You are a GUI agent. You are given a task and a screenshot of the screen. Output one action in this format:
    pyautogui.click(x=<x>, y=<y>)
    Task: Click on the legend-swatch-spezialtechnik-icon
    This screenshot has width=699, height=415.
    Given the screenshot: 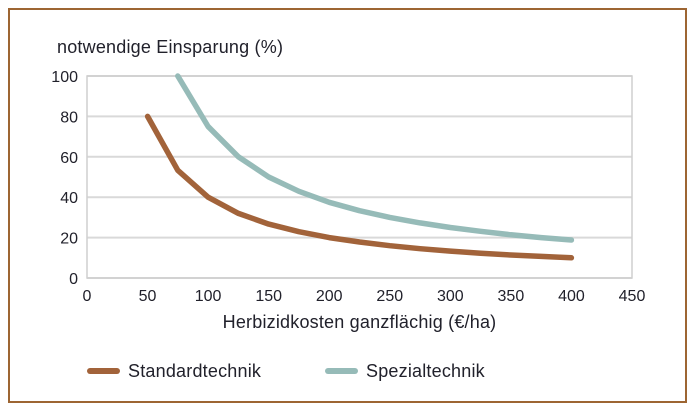 What is the action you would take?
    pyautogui.click(x=341, y=371)
    